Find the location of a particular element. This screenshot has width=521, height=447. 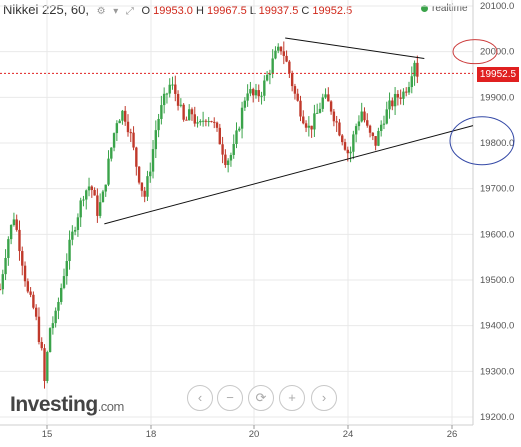

red-ellipse-annotation is located at coordinates (475, 52).